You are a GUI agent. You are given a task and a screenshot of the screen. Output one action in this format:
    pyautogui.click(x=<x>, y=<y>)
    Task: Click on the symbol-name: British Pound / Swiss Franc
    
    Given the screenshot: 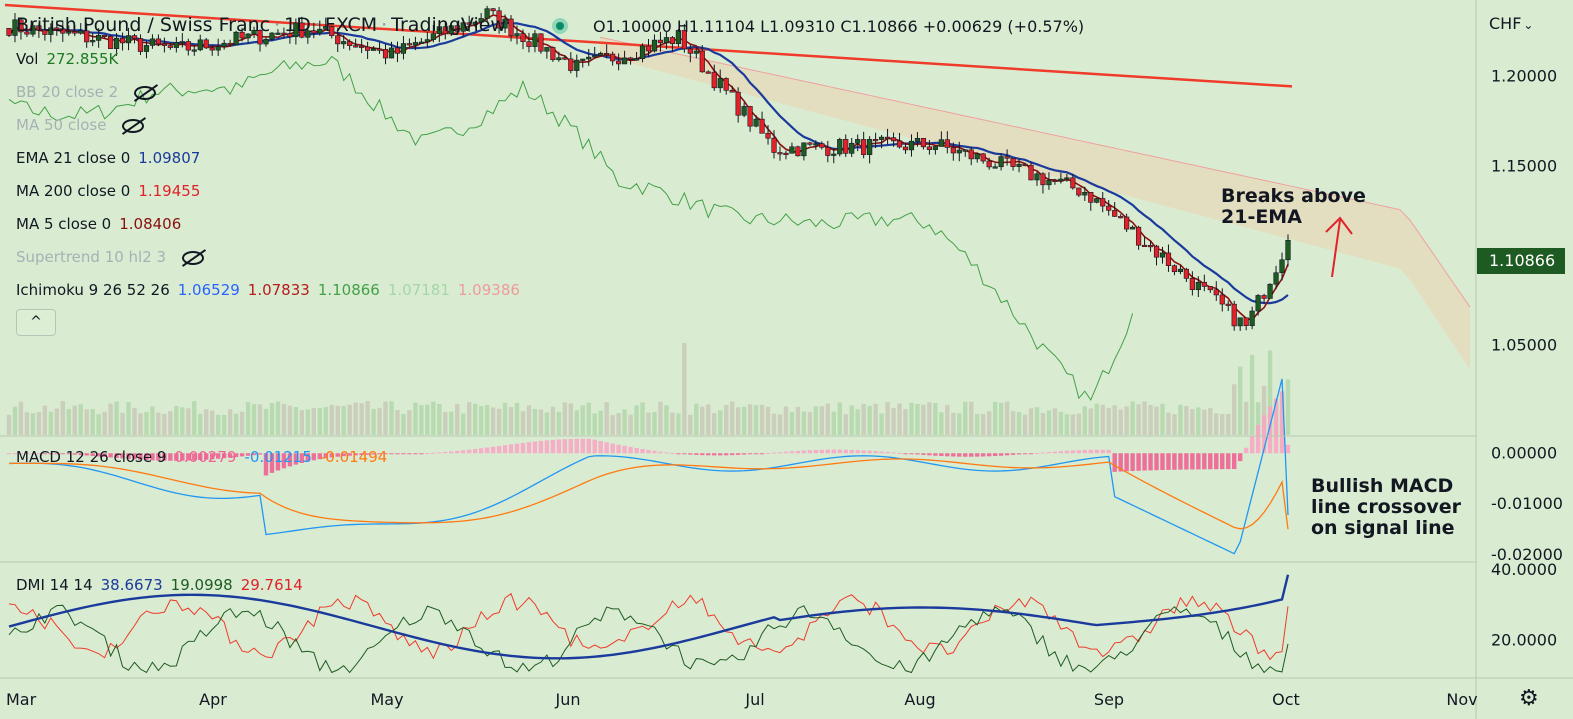 What is the action you would take?
    pyautogui.click(x=143, y=25)
    